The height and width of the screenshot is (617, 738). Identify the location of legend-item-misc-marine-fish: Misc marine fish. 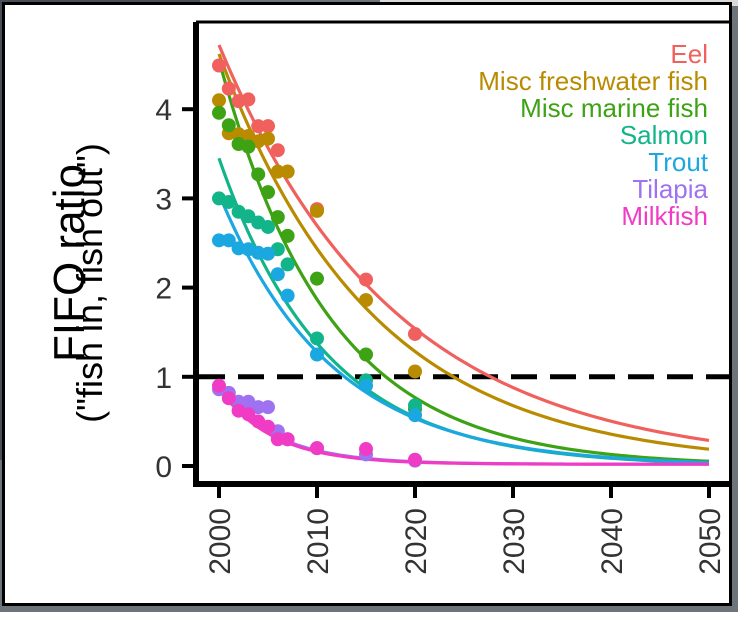
(614, 108).